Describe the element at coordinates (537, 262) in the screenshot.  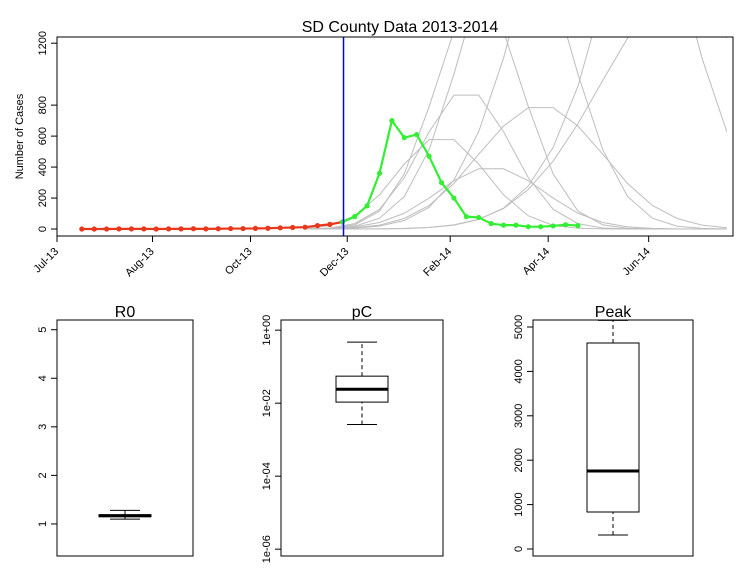
I see `x-tick-label: Apr-14` at that location.